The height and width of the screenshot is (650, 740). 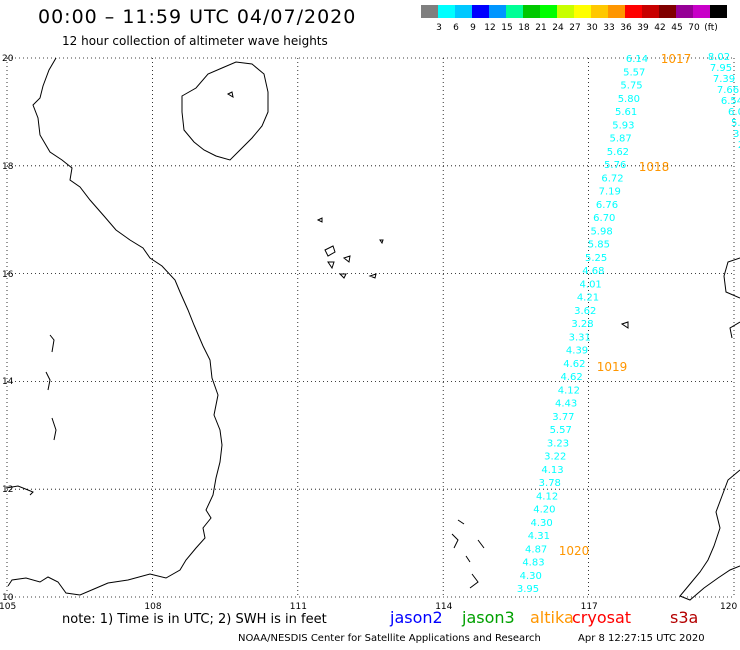 I want to click on satellite-s3a: s3a, so click(x=684, y=617).